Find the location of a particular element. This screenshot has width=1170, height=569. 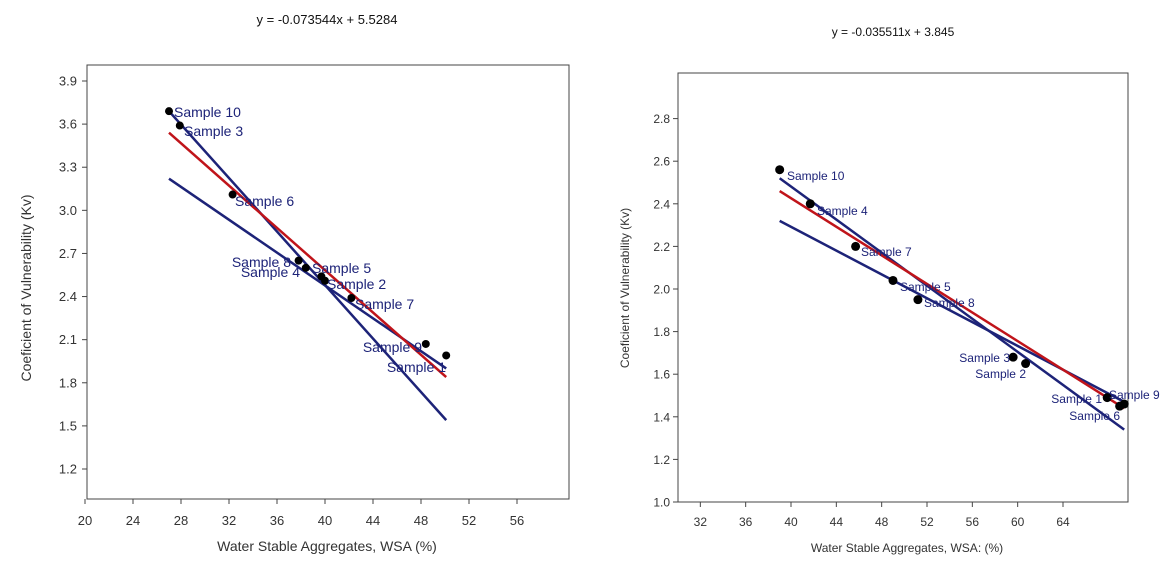

chart-left-x-tick-label: 28 is located at coordinates (181, 520).